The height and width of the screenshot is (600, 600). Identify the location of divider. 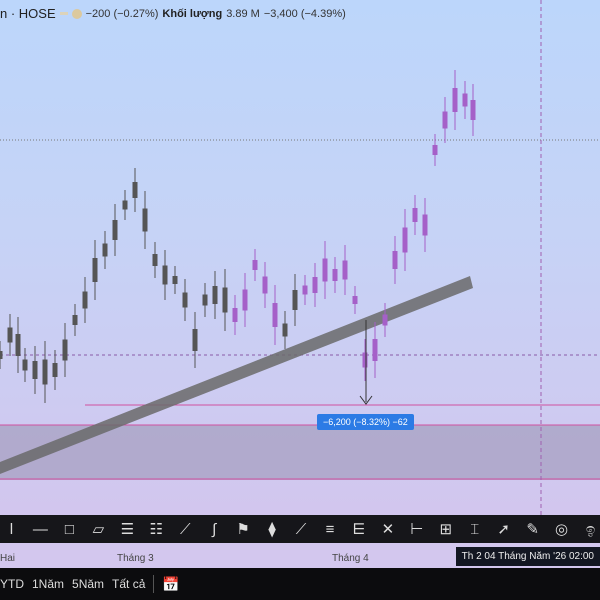
(154, 584).